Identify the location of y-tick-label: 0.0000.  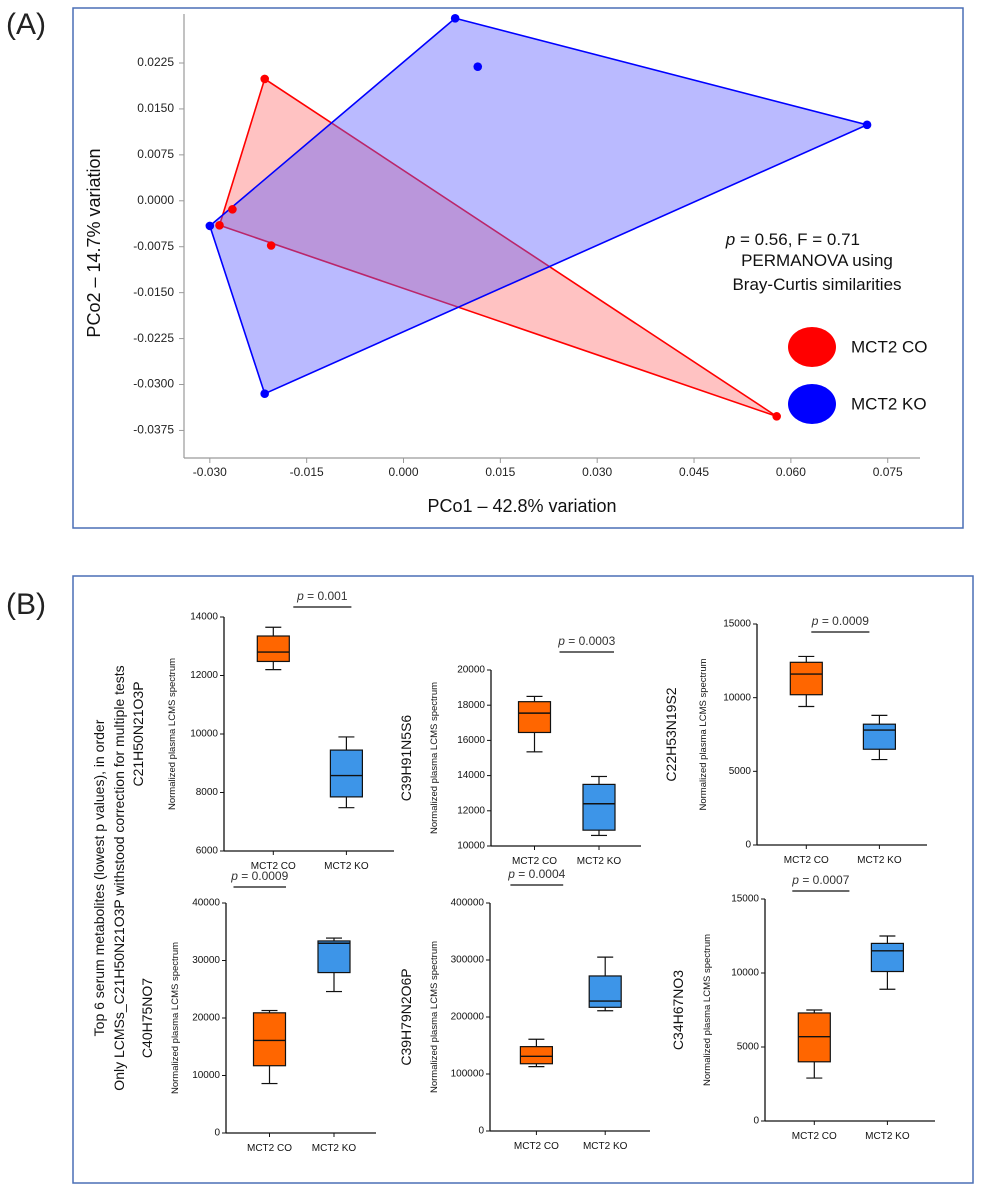
(155, 200).